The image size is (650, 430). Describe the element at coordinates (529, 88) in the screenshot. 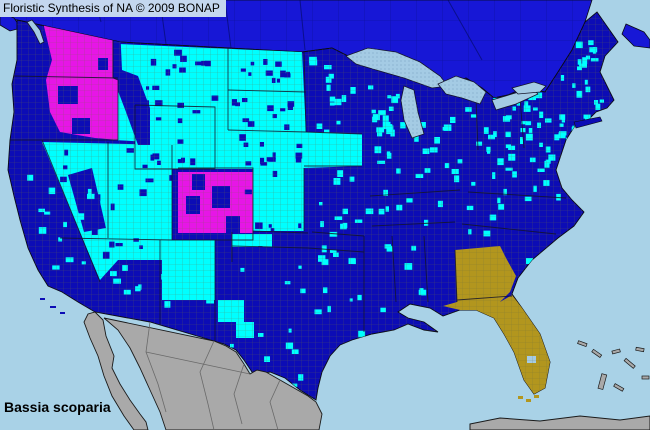

I see `lake-ontario` at that location.